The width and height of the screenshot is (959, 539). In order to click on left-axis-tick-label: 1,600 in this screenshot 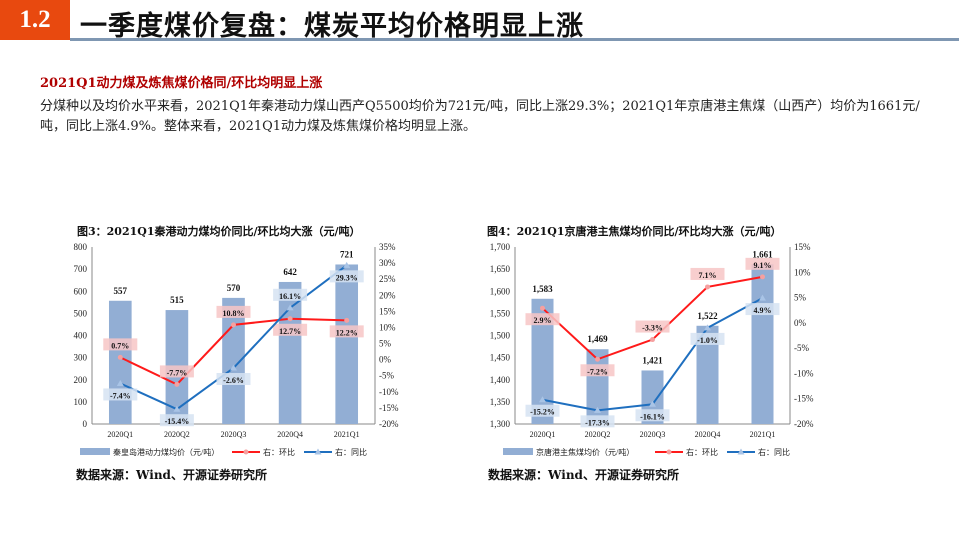, I will do `click(500, 291)`.